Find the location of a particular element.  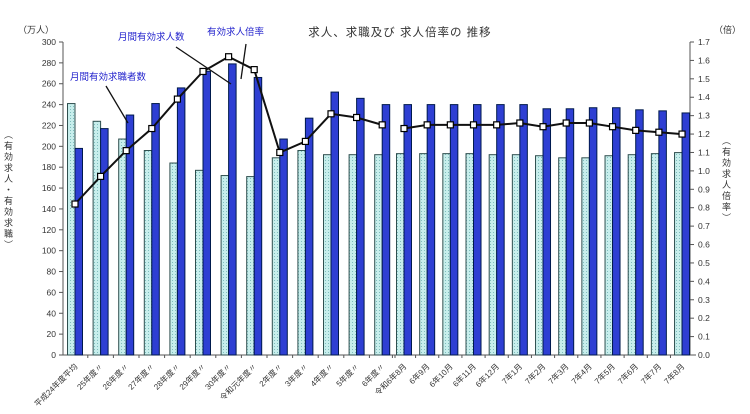

x-axis-category-label: 26年度〃 is located at coordinates (115, 376).